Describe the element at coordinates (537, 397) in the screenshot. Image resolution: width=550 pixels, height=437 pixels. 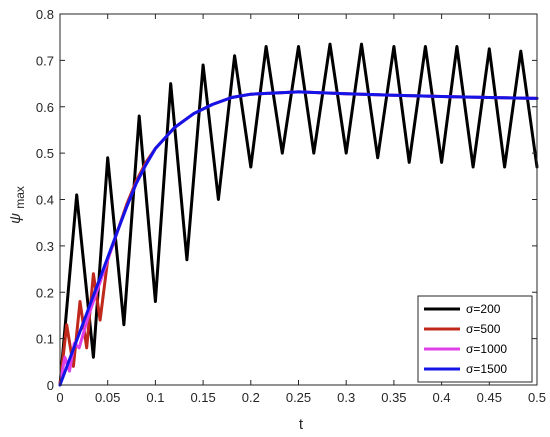
I see `x-tick-label: 0.5` at that location.